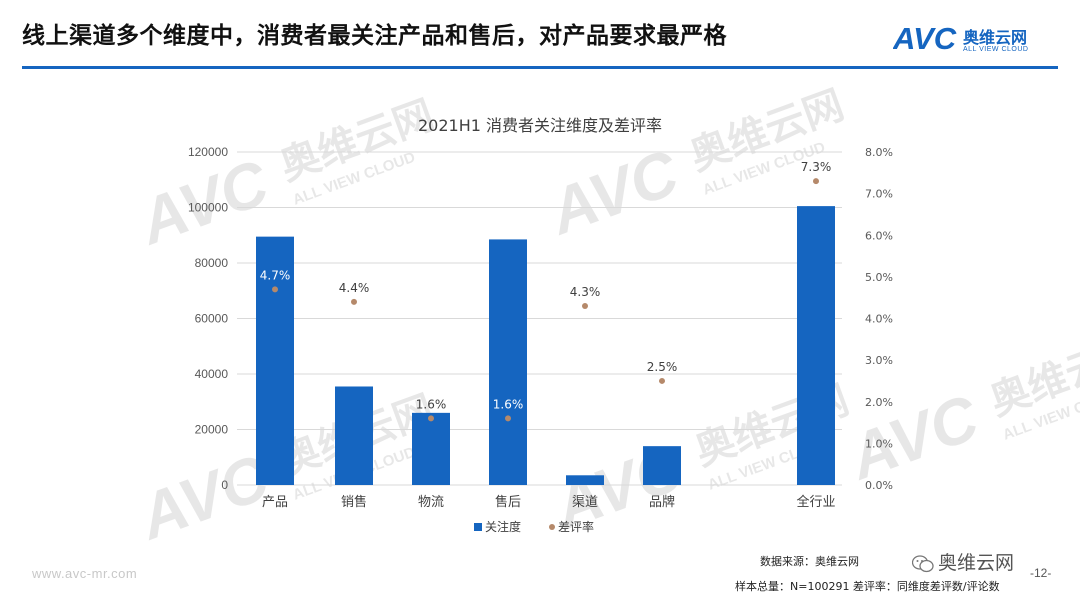 This screenshot has height=608, width=1080. Describe the element at coordinates (867, 586) in the screenshot. I see `sample-note: 样本总量：N=100291 差评率：同维度差评数/评论数` at that location.